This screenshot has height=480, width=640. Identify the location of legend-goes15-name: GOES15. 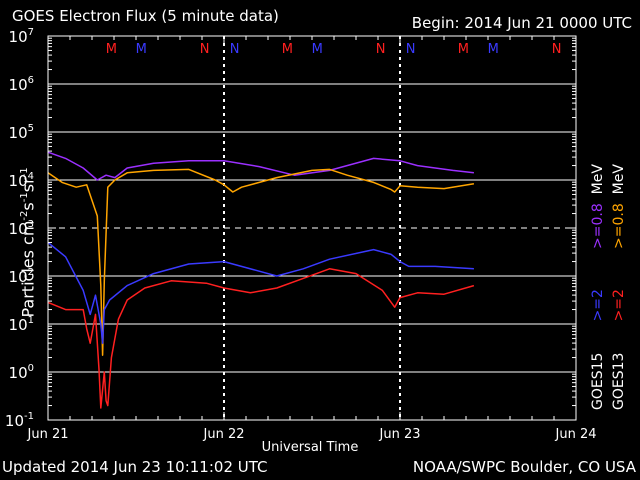
(598, 381).